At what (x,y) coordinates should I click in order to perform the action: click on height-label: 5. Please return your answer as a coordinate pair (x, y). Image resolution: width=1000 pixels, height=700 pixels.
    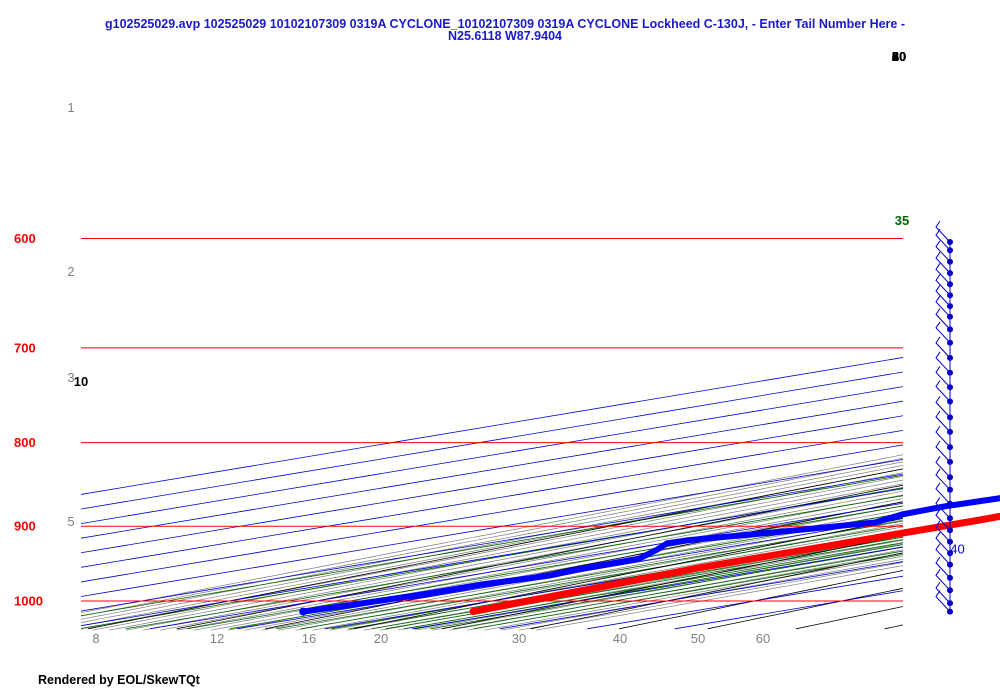
    Looking at the image, I should click on (70, 521).